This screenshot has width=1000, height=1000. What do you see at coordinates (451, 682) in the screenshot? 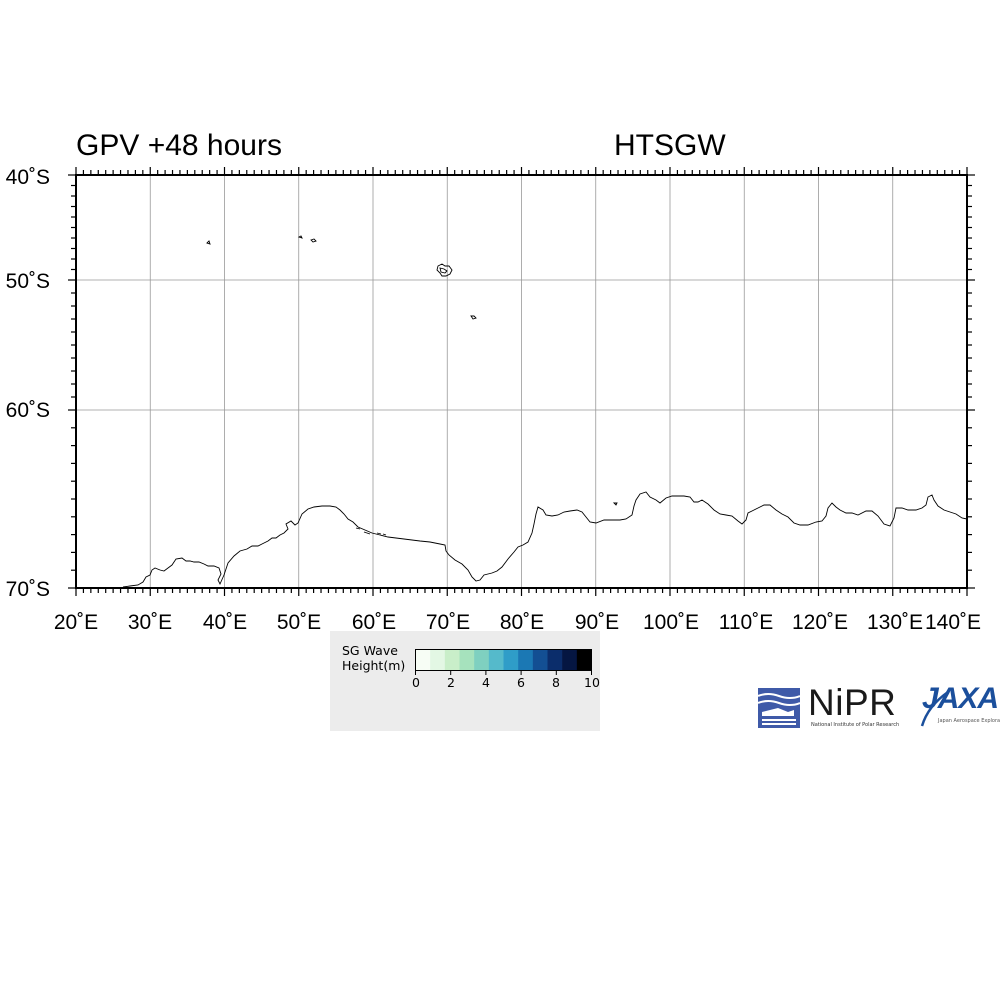
I see `colorbar-tick-2: 2` at bounding box center [451, 682].